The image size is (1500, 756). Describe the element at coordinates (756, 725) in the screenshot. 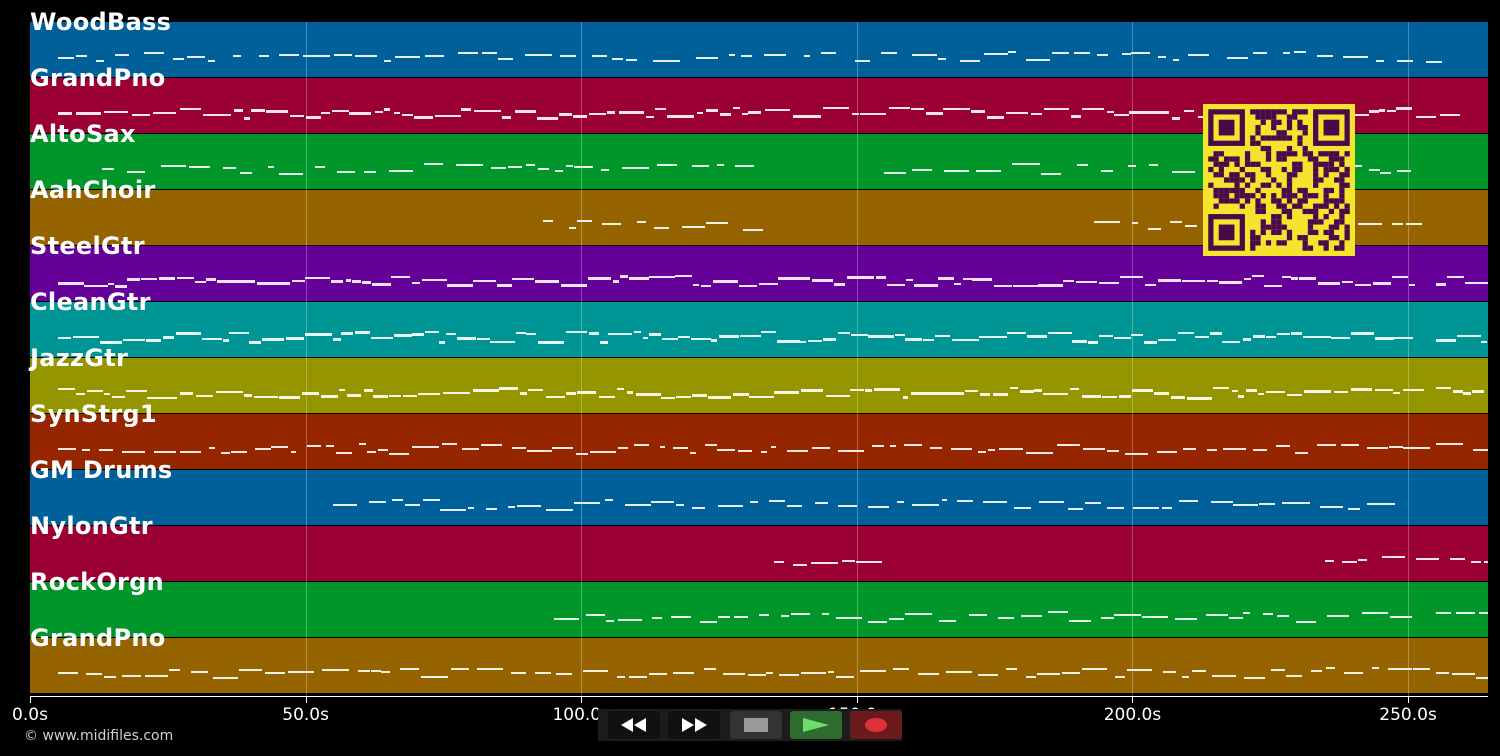

I see `stop-button` at that location.